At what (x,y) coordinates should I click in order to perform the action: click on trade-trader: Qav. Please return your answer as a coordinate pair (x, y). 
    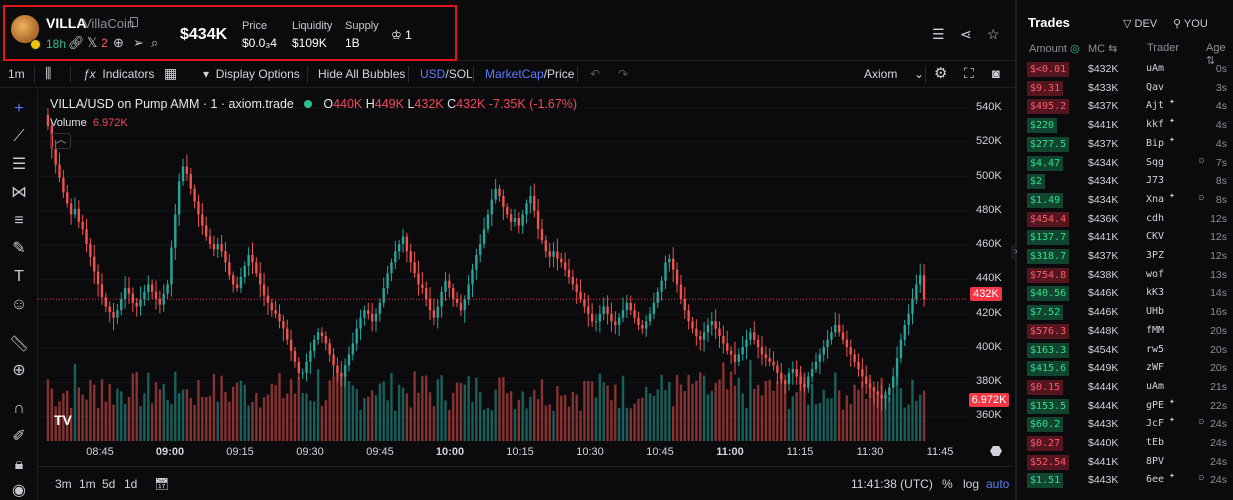
    Looking at the image, I should click on (1155, 87).